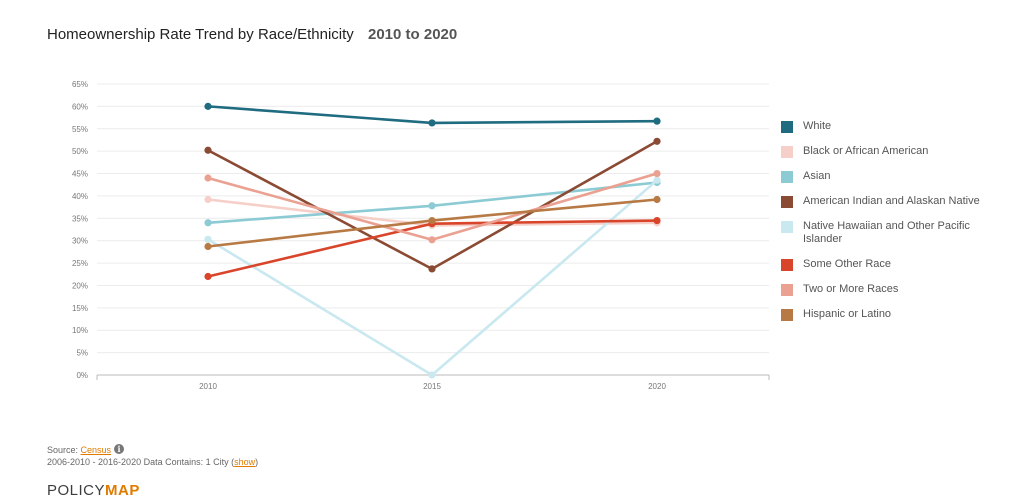 The width and height of the screenshot is (1024, 504). What do you see at coordinates (847, 314) in the screenshot?
I see `legend-label: Hispanic or Latino` at bounding box center [847, 314].